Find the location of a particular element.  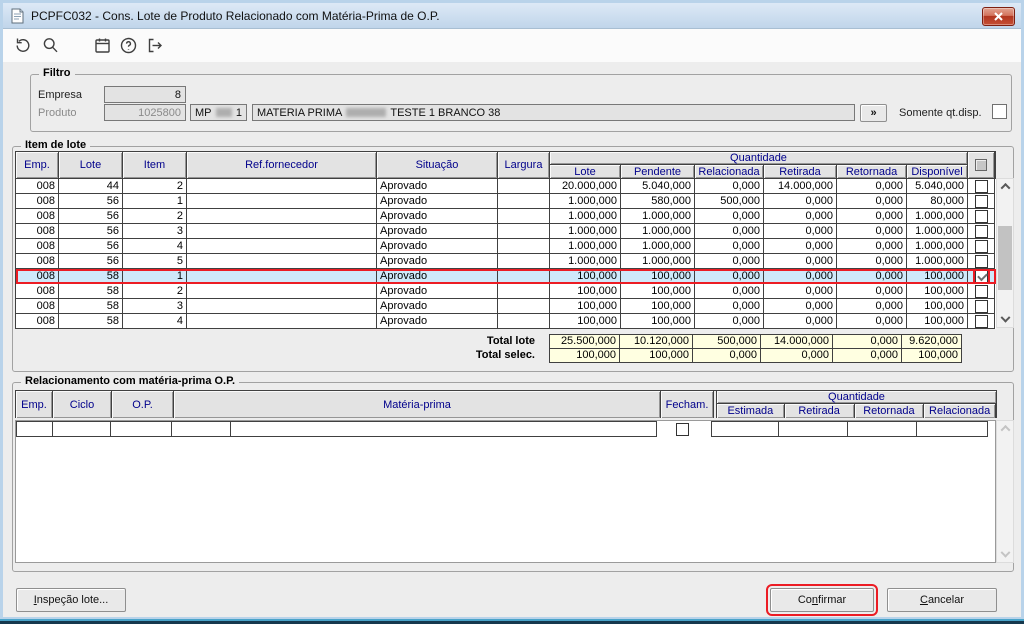

produto-desc-field: MATERIA PRIMA TESTE 1 BRANCO 38 is located at coordinates (553, 112).